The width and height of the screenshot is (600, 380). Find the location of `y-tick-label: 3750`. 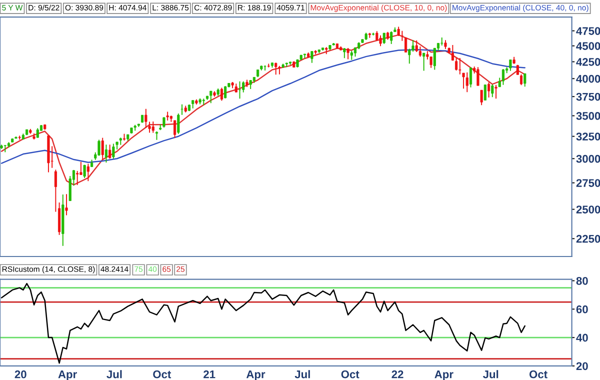

y-tick-label: 3750 is located at coordinates (588, 96).